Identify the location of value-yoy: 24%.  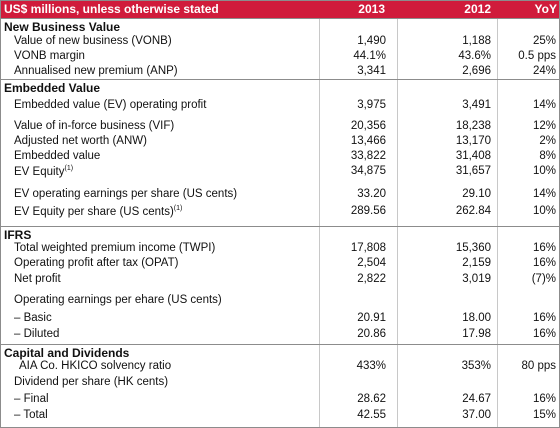
(544, 71).